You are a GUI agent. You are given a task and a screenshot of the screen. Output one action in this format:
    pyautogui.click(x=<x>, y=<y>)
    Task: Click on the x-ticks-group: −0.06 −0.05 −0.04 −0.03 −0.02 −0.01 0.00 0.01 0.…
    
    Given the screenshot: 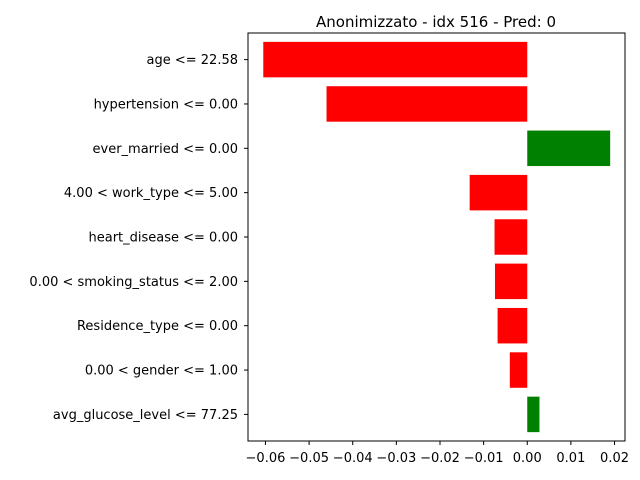 What is the action you would take?
    pyautogui.click(x=437, y=453)
    